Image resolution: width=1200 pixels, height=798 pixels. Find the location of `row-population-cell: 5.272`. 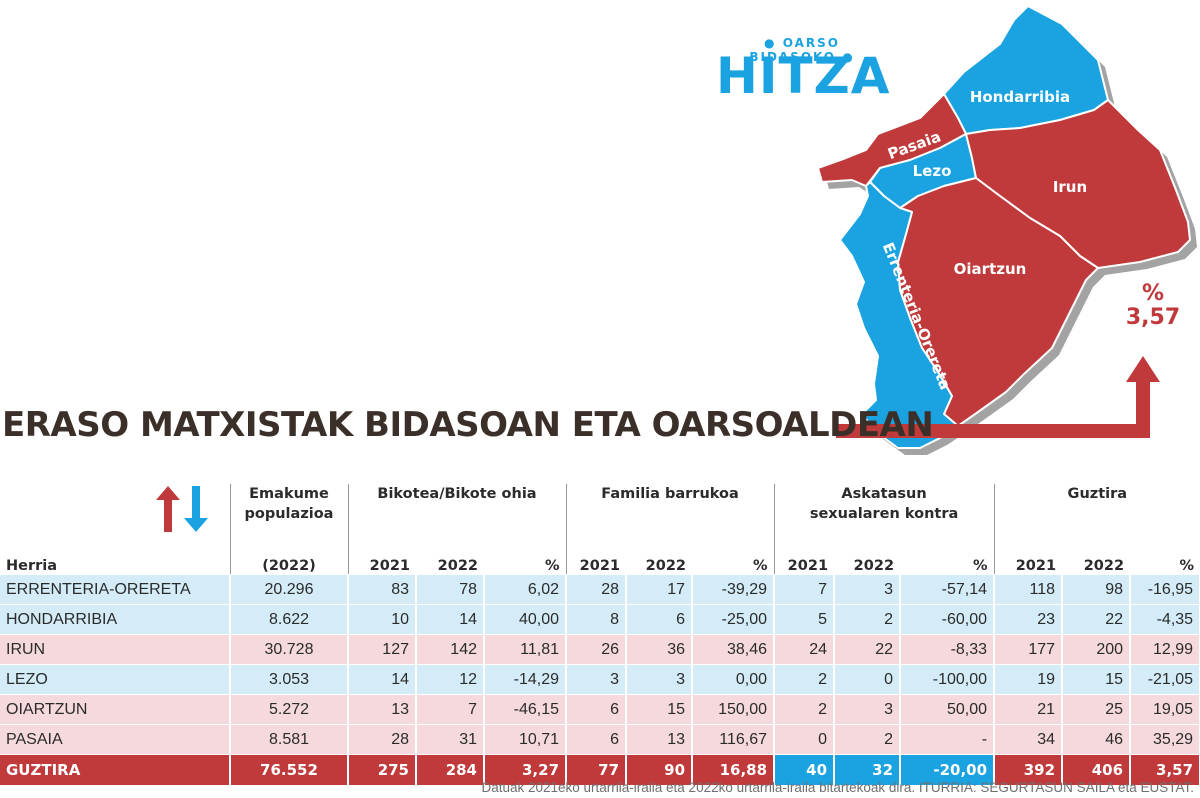

row-population-cell: 5.272 is located at coordinates (289, 709).